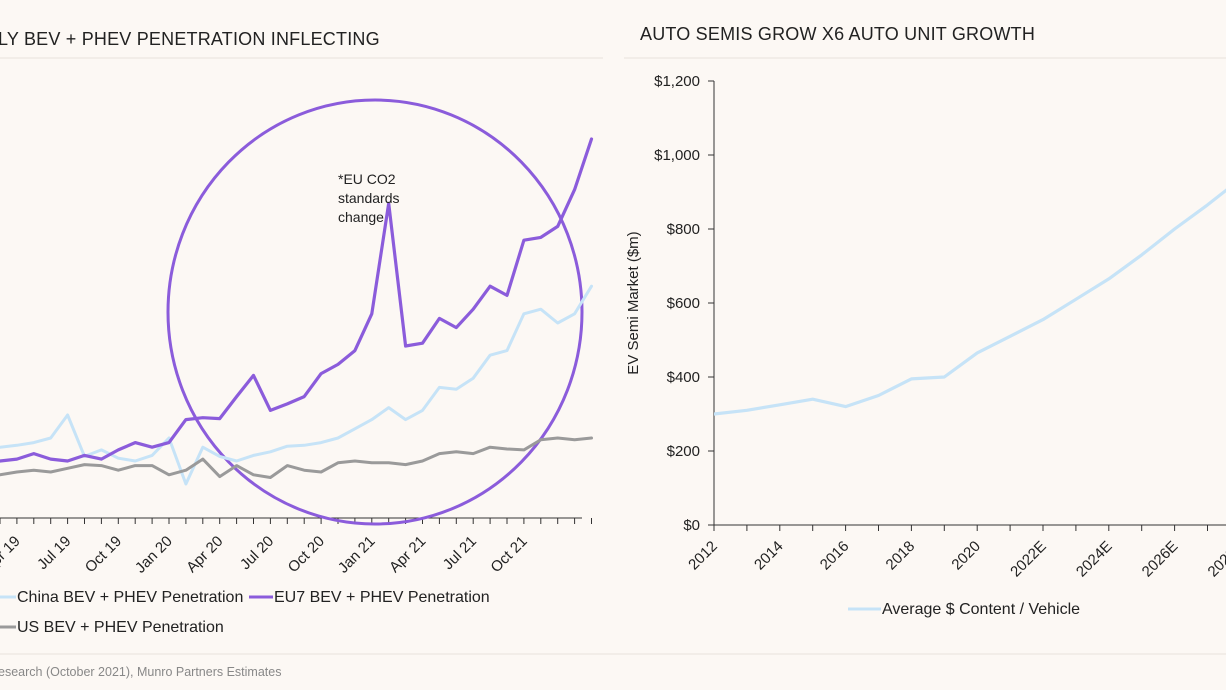 The height and width of the screenshot is (690, 1226). Describe the element at coordinates (368, 198) in the screenshot. I see `annotation-line-2: standards` at that location.